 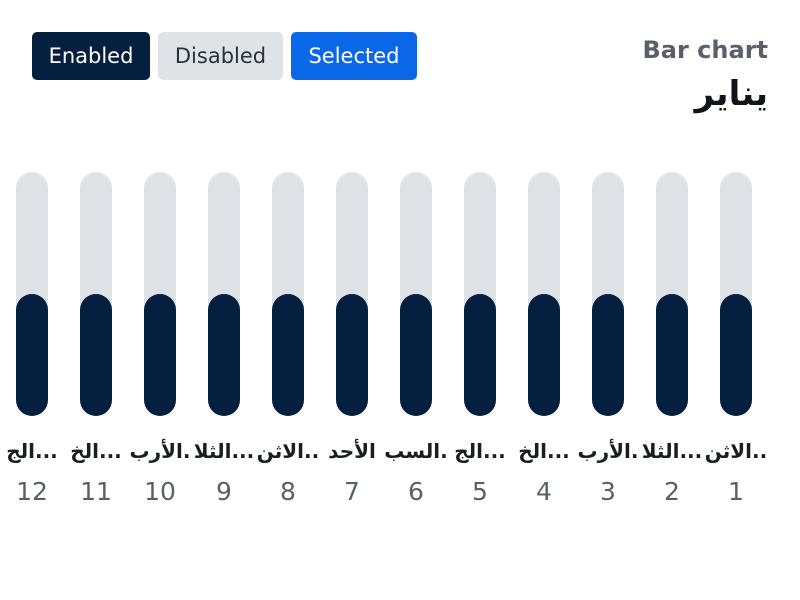 What do you see at coordinates (416, 451) in the screenshot?
I see `day-label: السب.` at bounding box center [416, 451].